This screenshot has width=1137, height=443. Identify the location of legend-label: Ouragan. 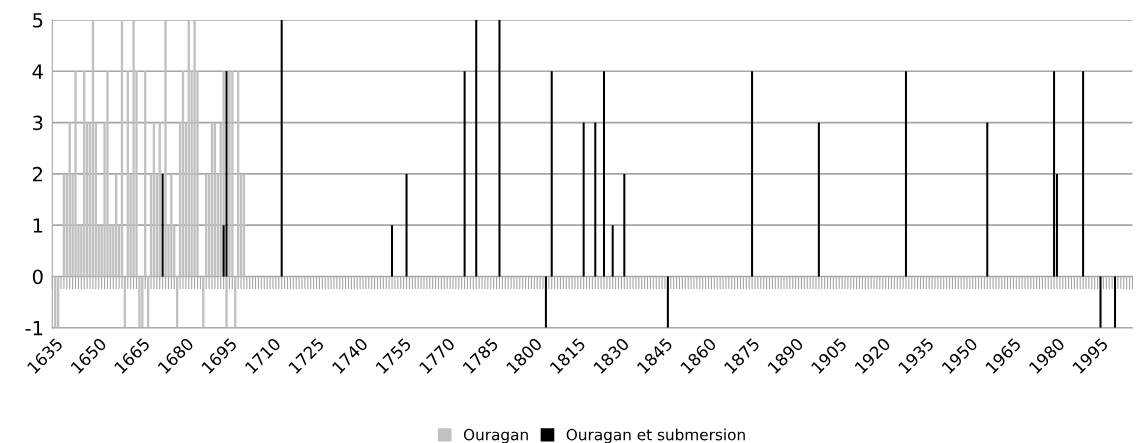
(495, 435).